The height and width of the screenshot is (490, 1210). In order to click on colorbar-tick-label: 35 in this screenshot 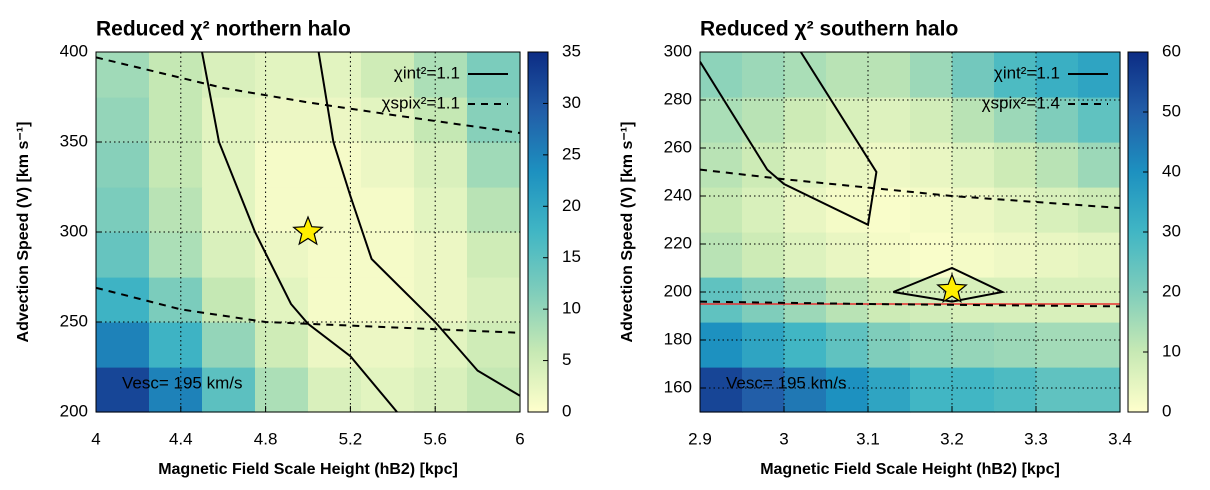, I will do `click(571, 50)`.